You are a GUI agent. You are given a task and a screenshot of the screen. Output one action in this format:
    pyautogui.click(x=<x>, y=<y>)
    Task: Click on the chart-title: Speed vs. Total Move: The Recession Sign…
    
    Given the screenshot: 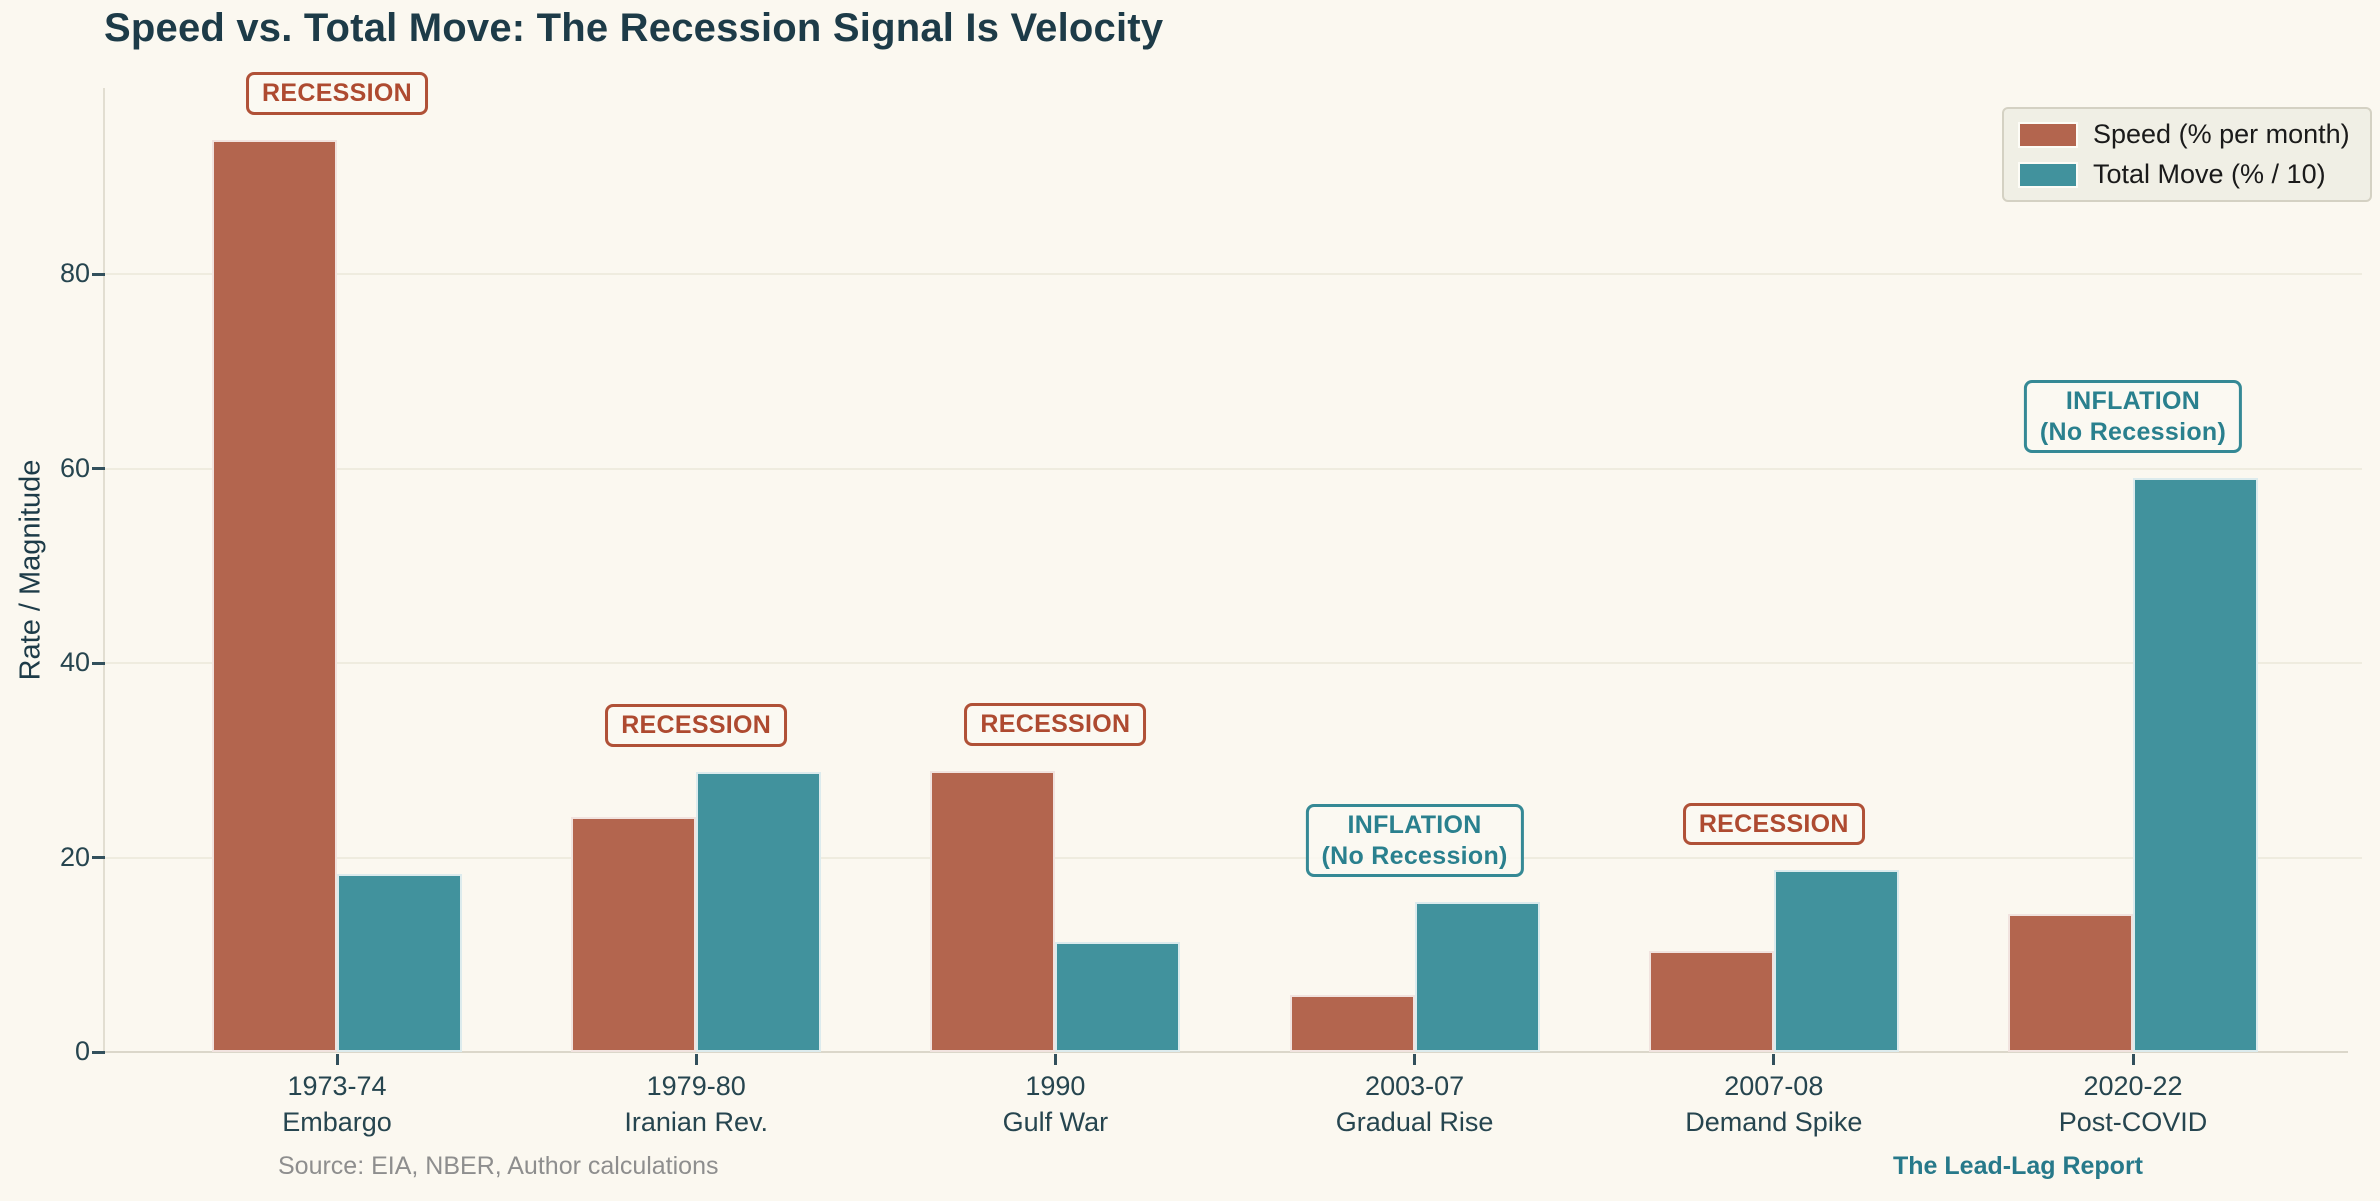 What is the action you would take?
    pyautogui.click(x=634, y=28)
    